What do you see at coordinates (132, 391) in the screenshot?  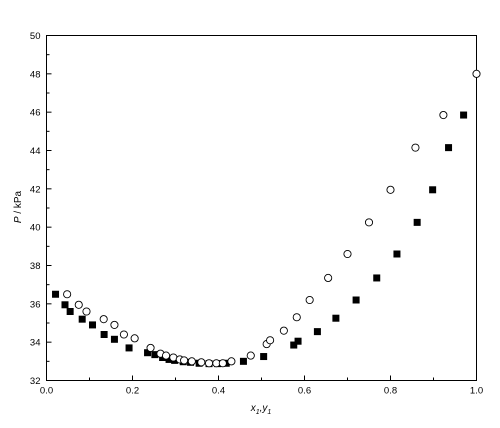 I see `x-tick-label: 0.2` at bounding box center [132, 391].